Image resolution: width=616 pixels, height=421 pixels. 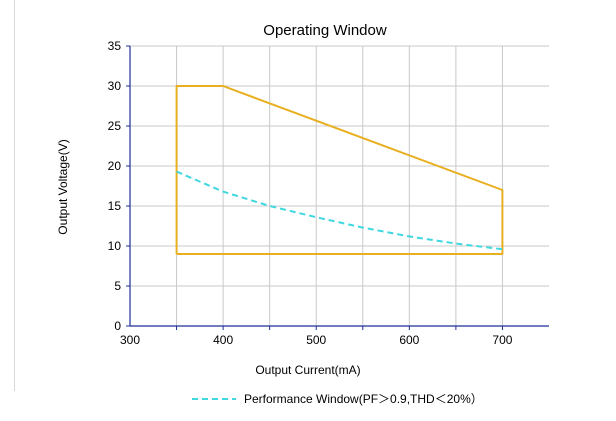 What do you see at coordinates (115, 126) in the screenshot?
I see `y-tick-label: 25` at bounding box center [115, 126].